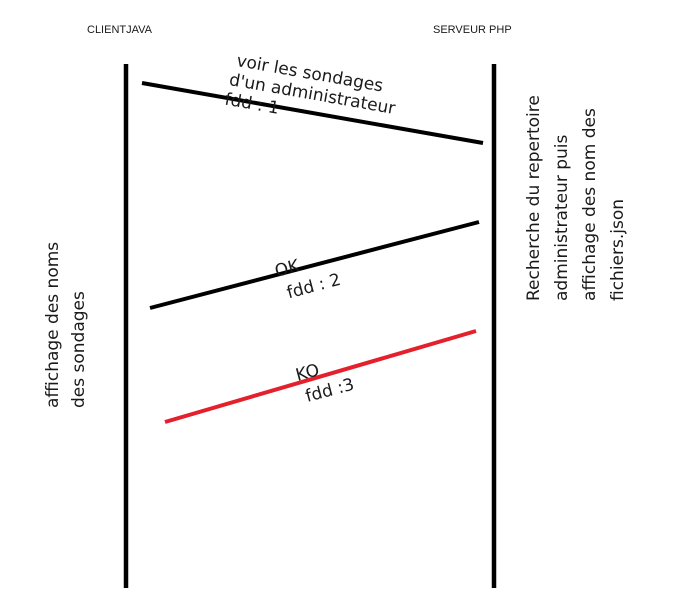  I want to click on client-note-line-1: affichage des noms, so click(53, 325).